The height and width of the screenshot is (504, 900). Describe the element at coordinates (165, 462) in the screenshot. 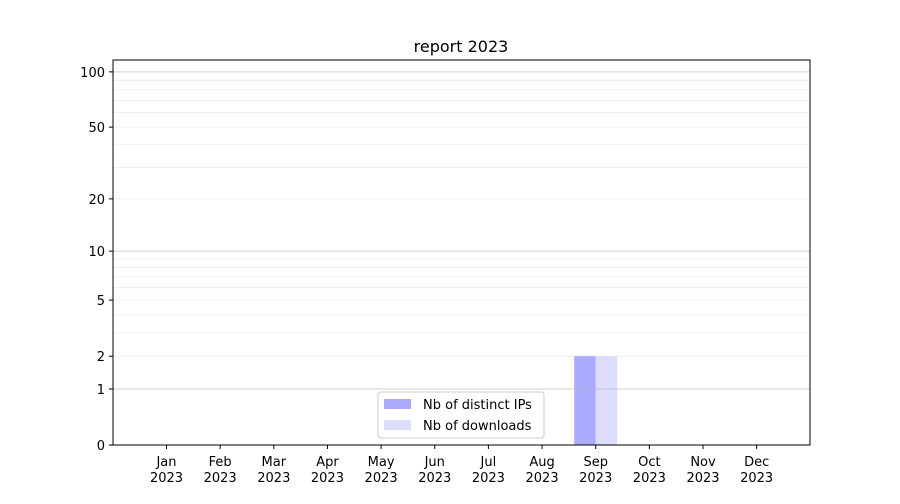

I see `x-tick-label-month: Jan` at that location.